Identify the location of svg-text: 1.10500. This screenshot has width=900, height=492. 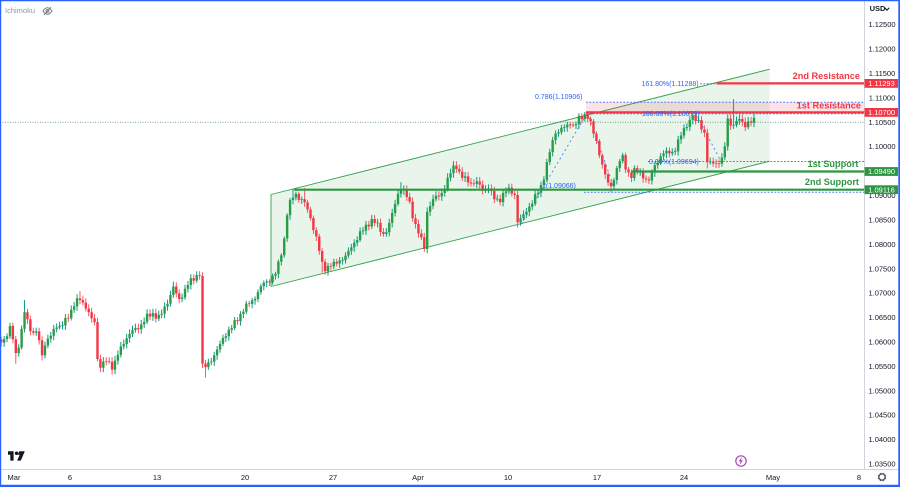
(881, 122).